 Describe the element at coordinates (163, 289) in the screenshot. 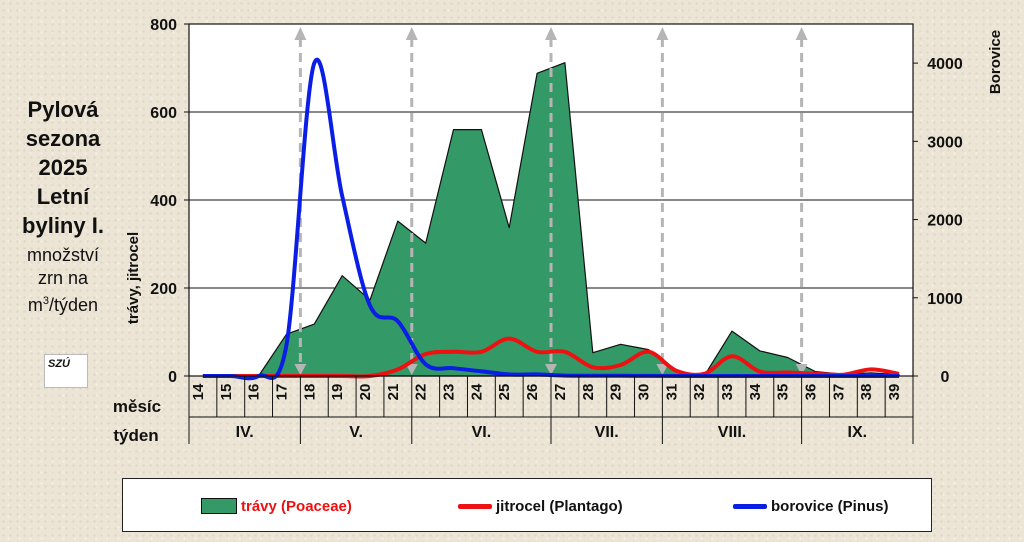

I see `y-left-tick-label: 200` at that location.